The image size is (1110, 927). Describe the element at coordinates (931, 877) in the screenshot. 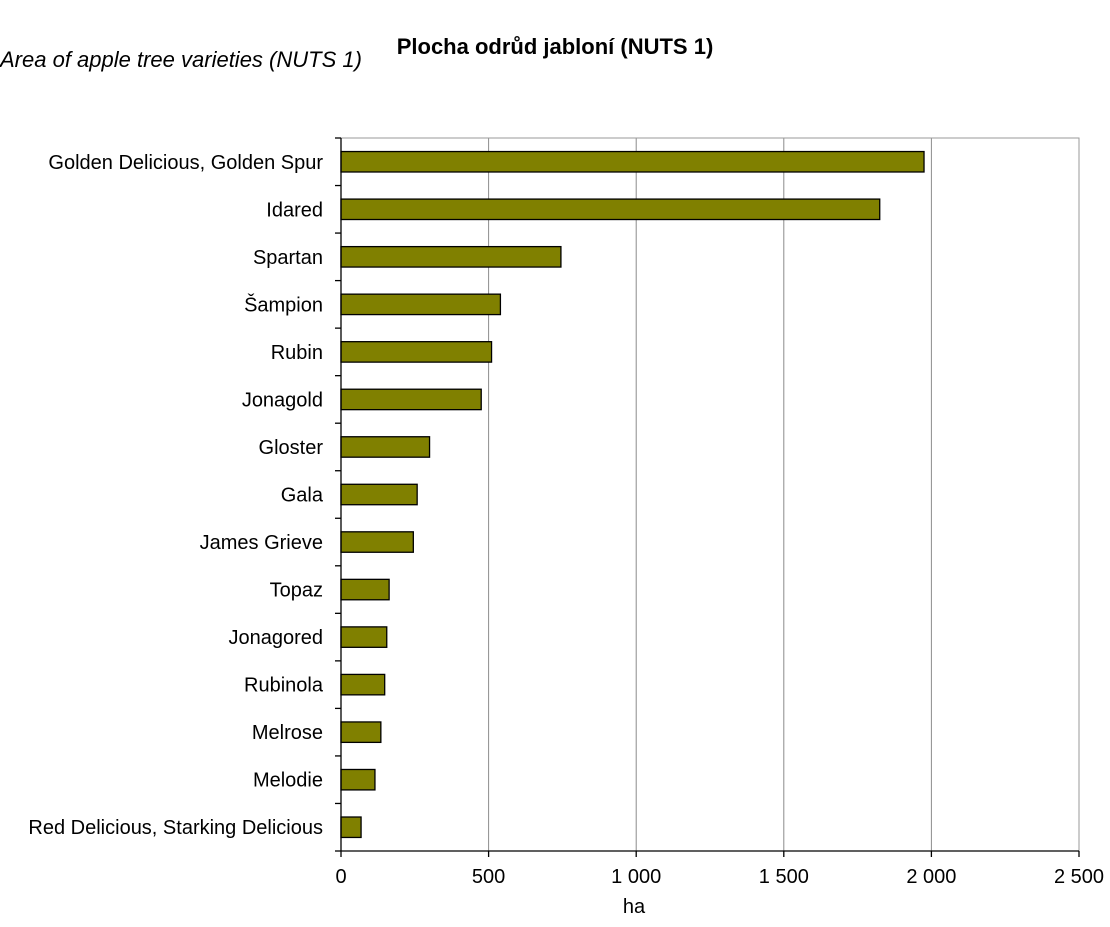

I see `x-tick-label: 2 000` at that location.